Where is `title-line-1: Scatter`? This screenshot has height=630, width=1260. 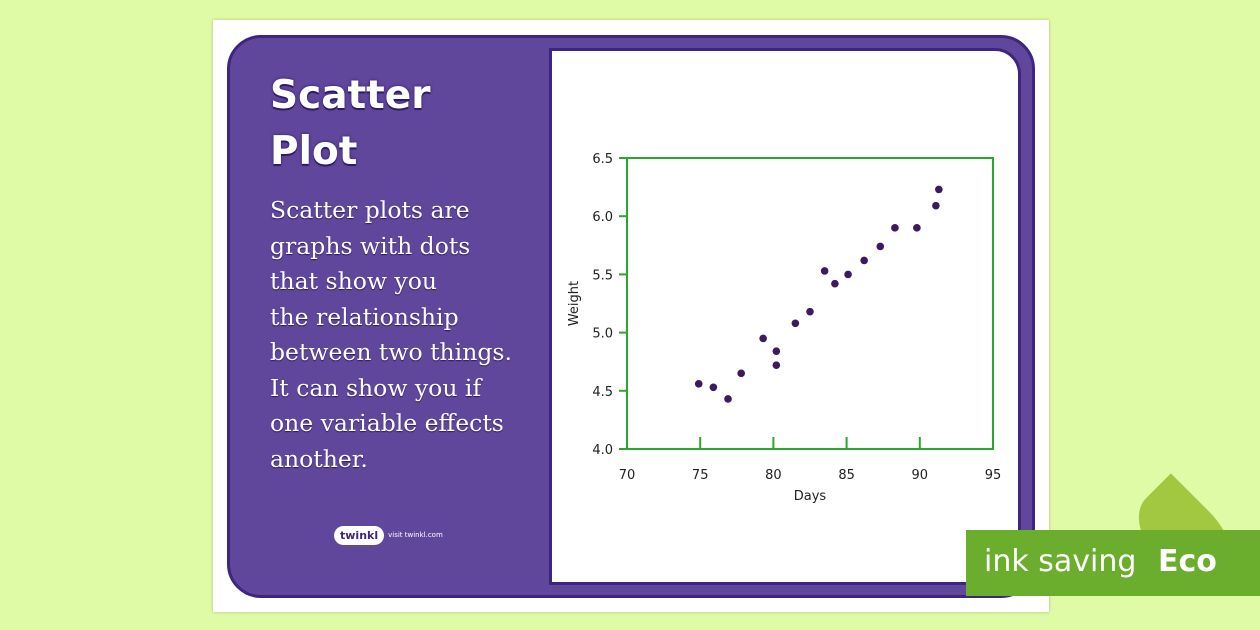 title-line-1: Scatter is located at coordinates (350, 95).